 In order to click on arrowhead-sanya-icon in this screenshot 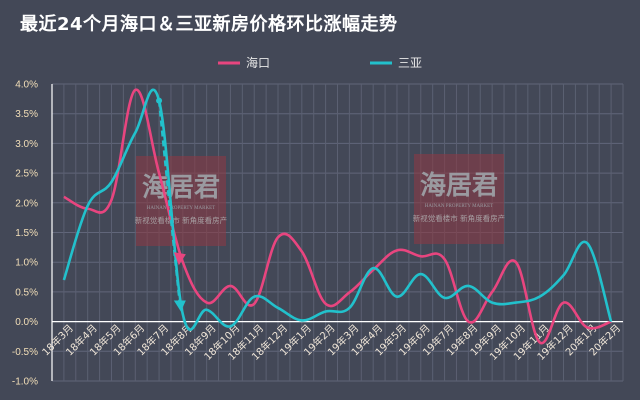, I will do `click(179, 306)`.